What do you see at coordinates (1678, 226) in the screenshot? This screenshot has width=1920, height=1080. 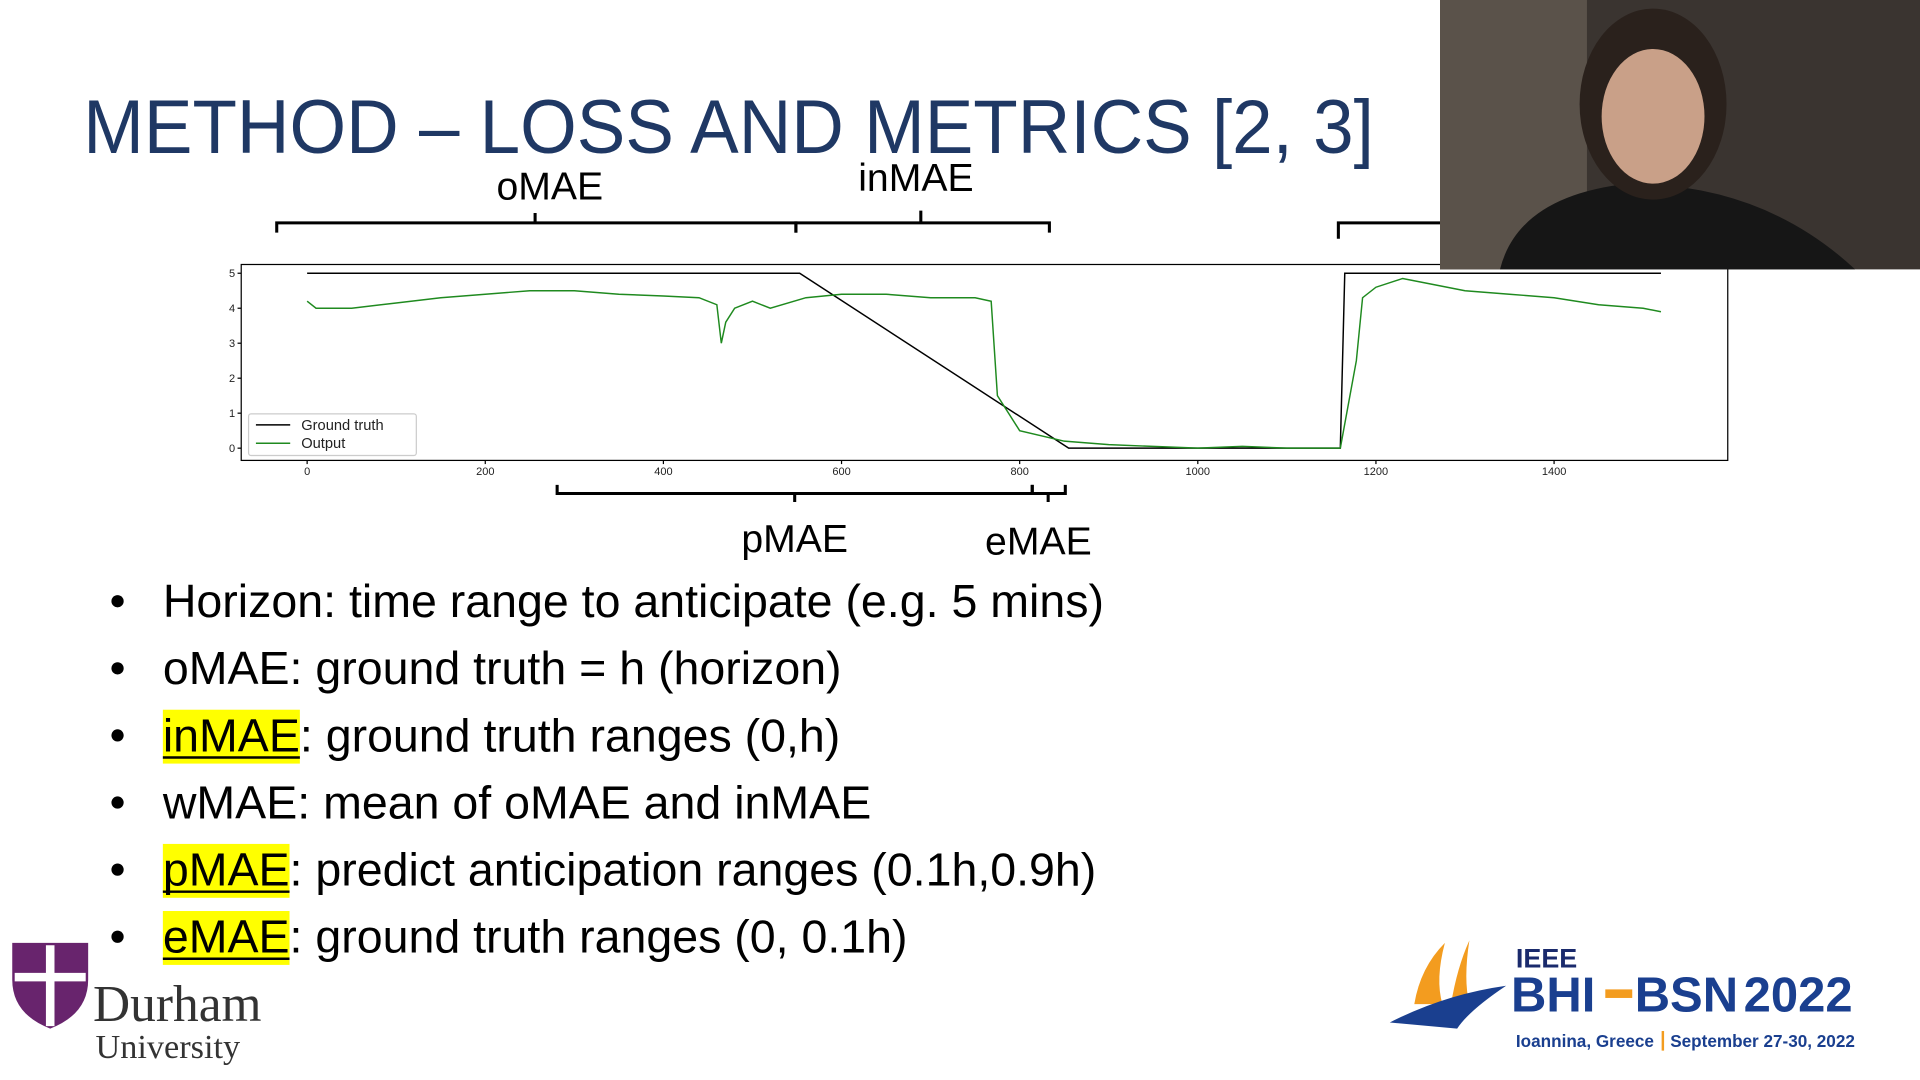 I see `webcam-body` at bounding box center [1678, 226].